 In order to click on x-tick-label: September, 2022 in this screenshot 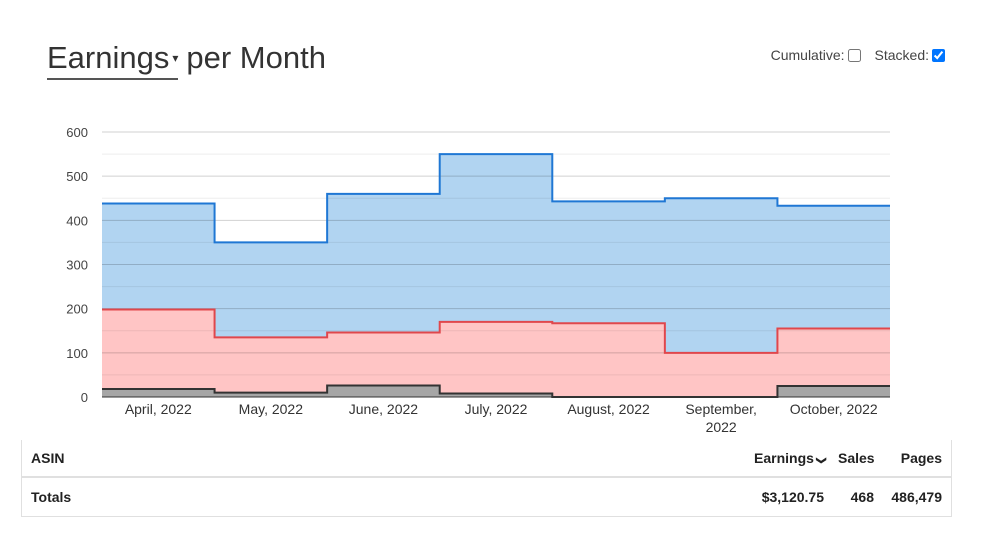, I will do `click(721, 418)`.